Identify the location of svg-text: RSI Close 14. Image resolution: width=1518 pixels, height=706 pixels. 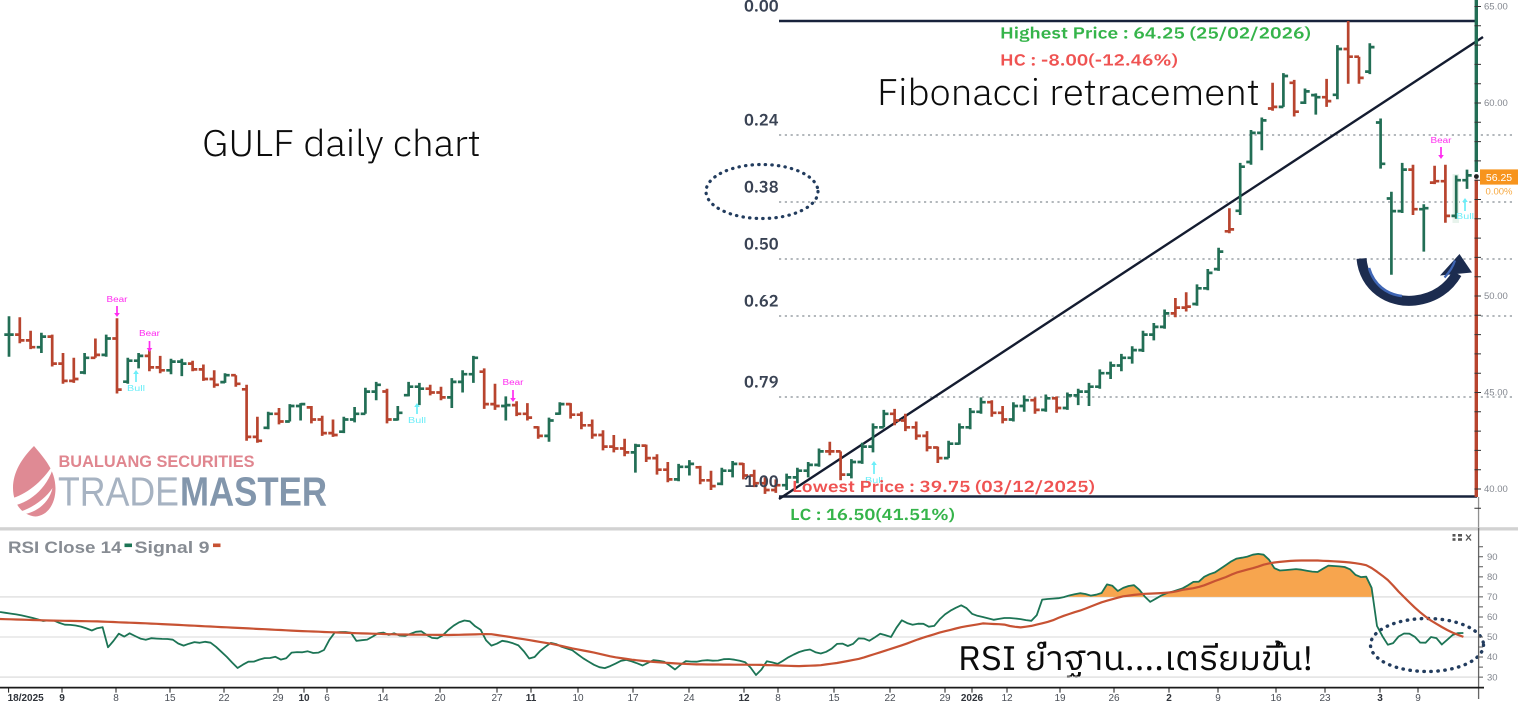
(65, 547).